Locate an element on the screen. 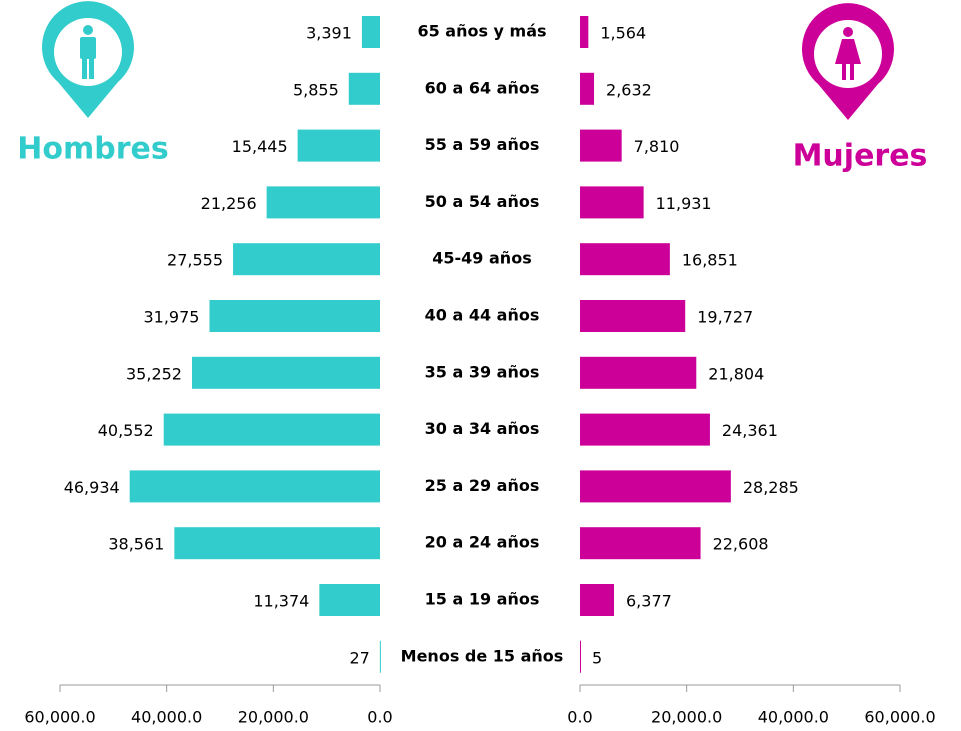 The height and width of the screenshot is (731, 961). value-label: 21,256 is located at coordinates (229, 203).